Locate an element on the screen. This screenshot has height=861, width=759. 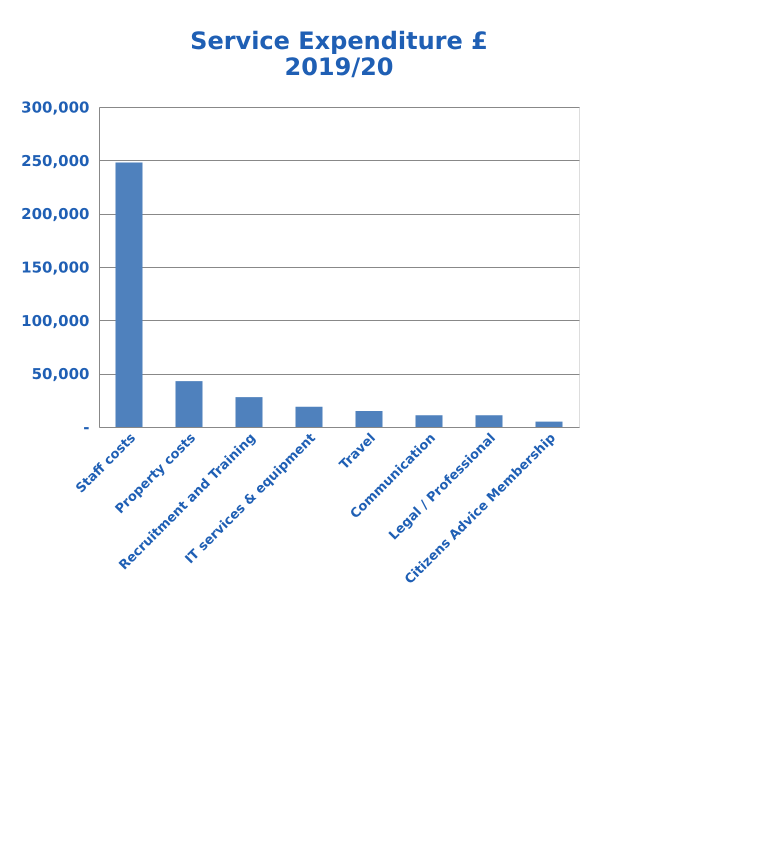
chart-title: Service Expenditure £ 2019/20 is located at coordinates (339, 54).